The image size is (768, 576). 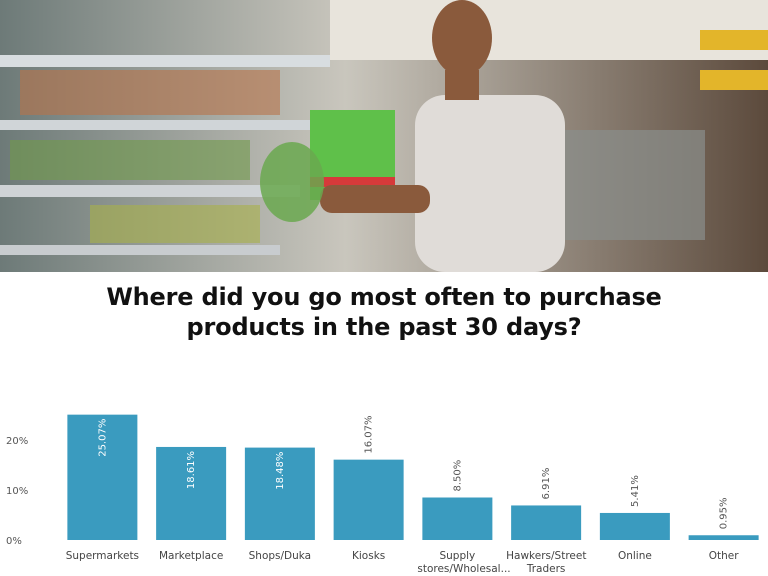 I want to click on value-label: 16.07%, so click(x=369, y=435).